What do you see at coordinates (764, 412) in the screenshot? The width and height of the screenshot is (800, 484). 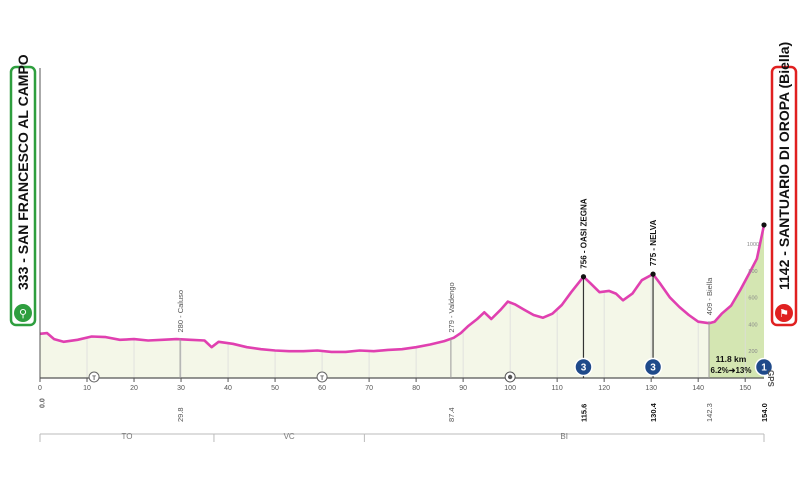 I see `checkpoint-km-label: 154.0` at bounding box center [764, 412].